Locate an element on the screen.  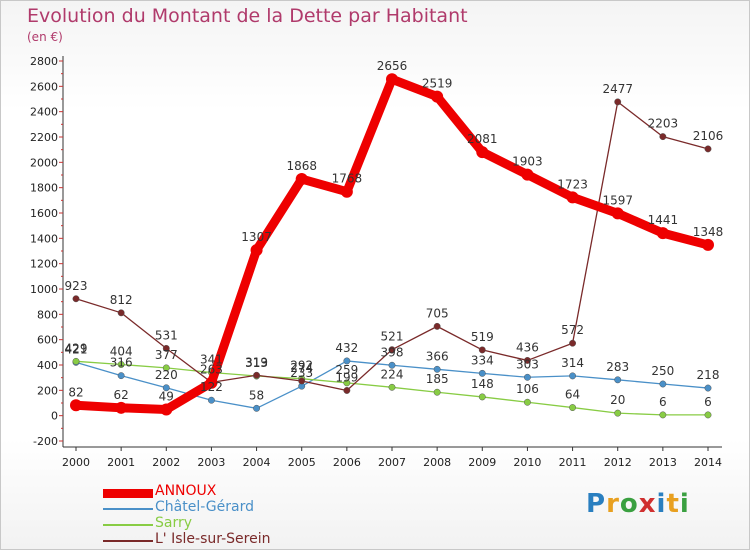
y-tick-label: 1600 is located at coordinates (44, 213).